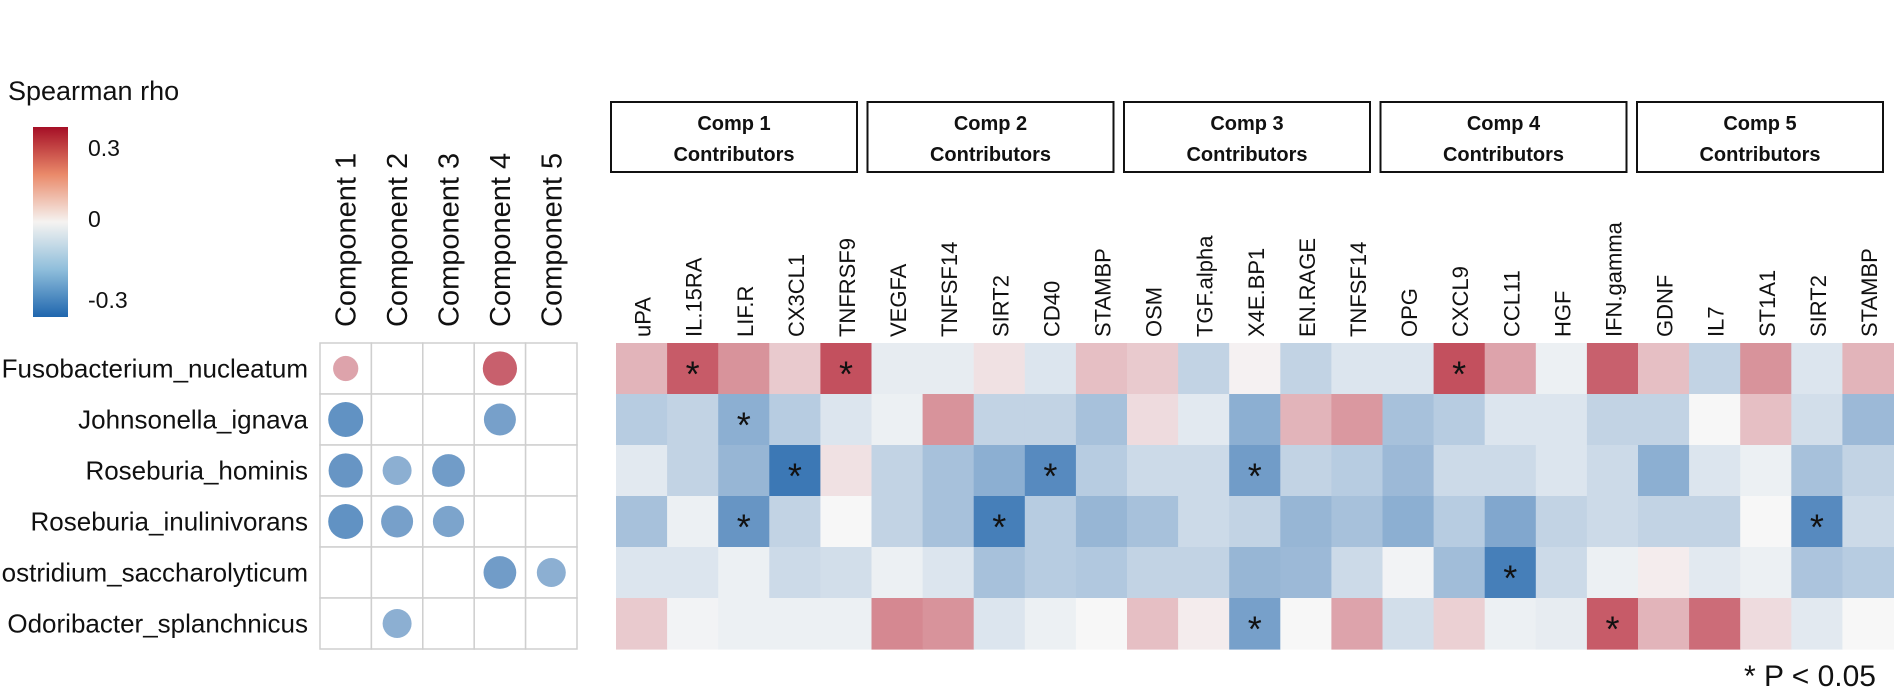 Image resolution: width=1894 pixels, height=694 pixels. I want to click on protein-label: SIRT2, so click(1818, 306).